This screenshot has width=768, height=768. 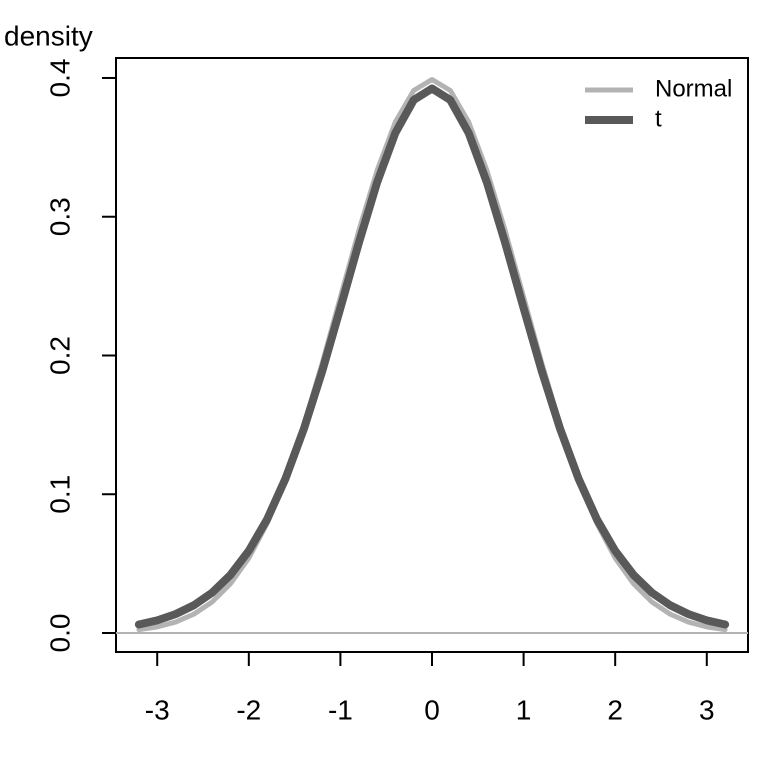 What do you see at coordinates (59, 78) in the screenshot?
I see `y-tick-label: 0.4` at bounding box center [59, 78].